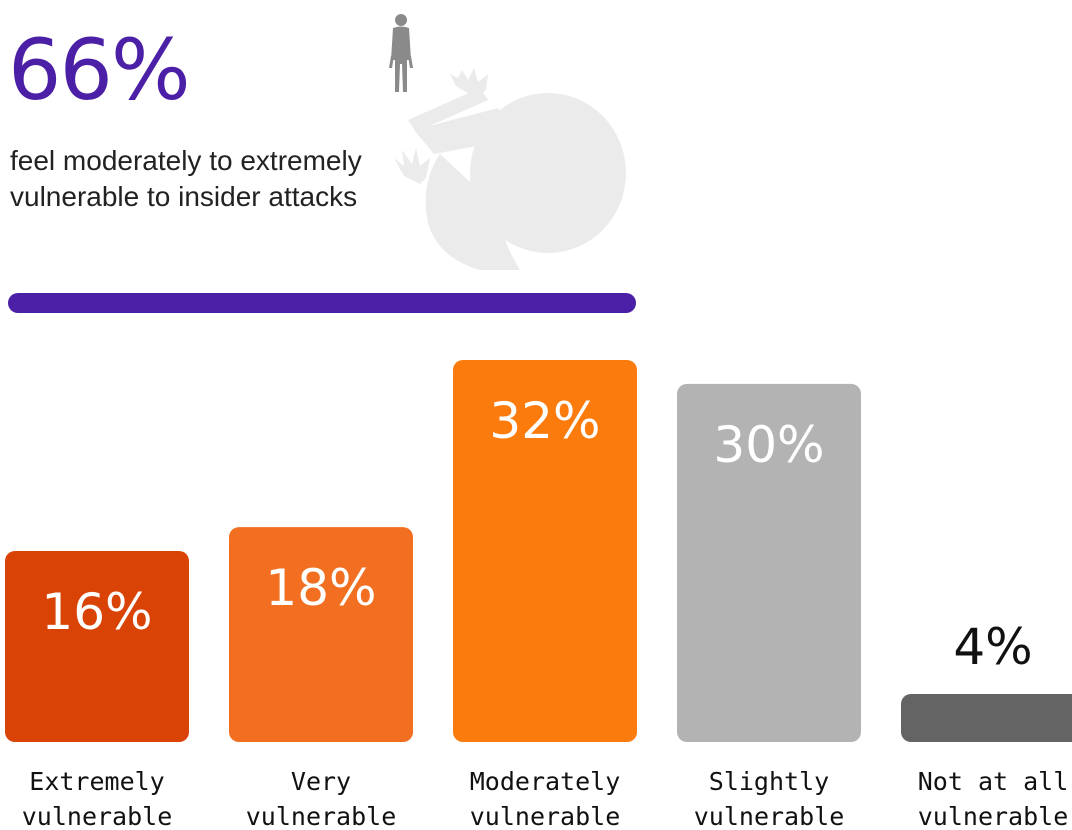 The image size is (1072, 830). What do you see at coordinates (96, 781) in the screenshot?
I see `category-label-1-line-1: Extremely` at bounding box center [96, 781].